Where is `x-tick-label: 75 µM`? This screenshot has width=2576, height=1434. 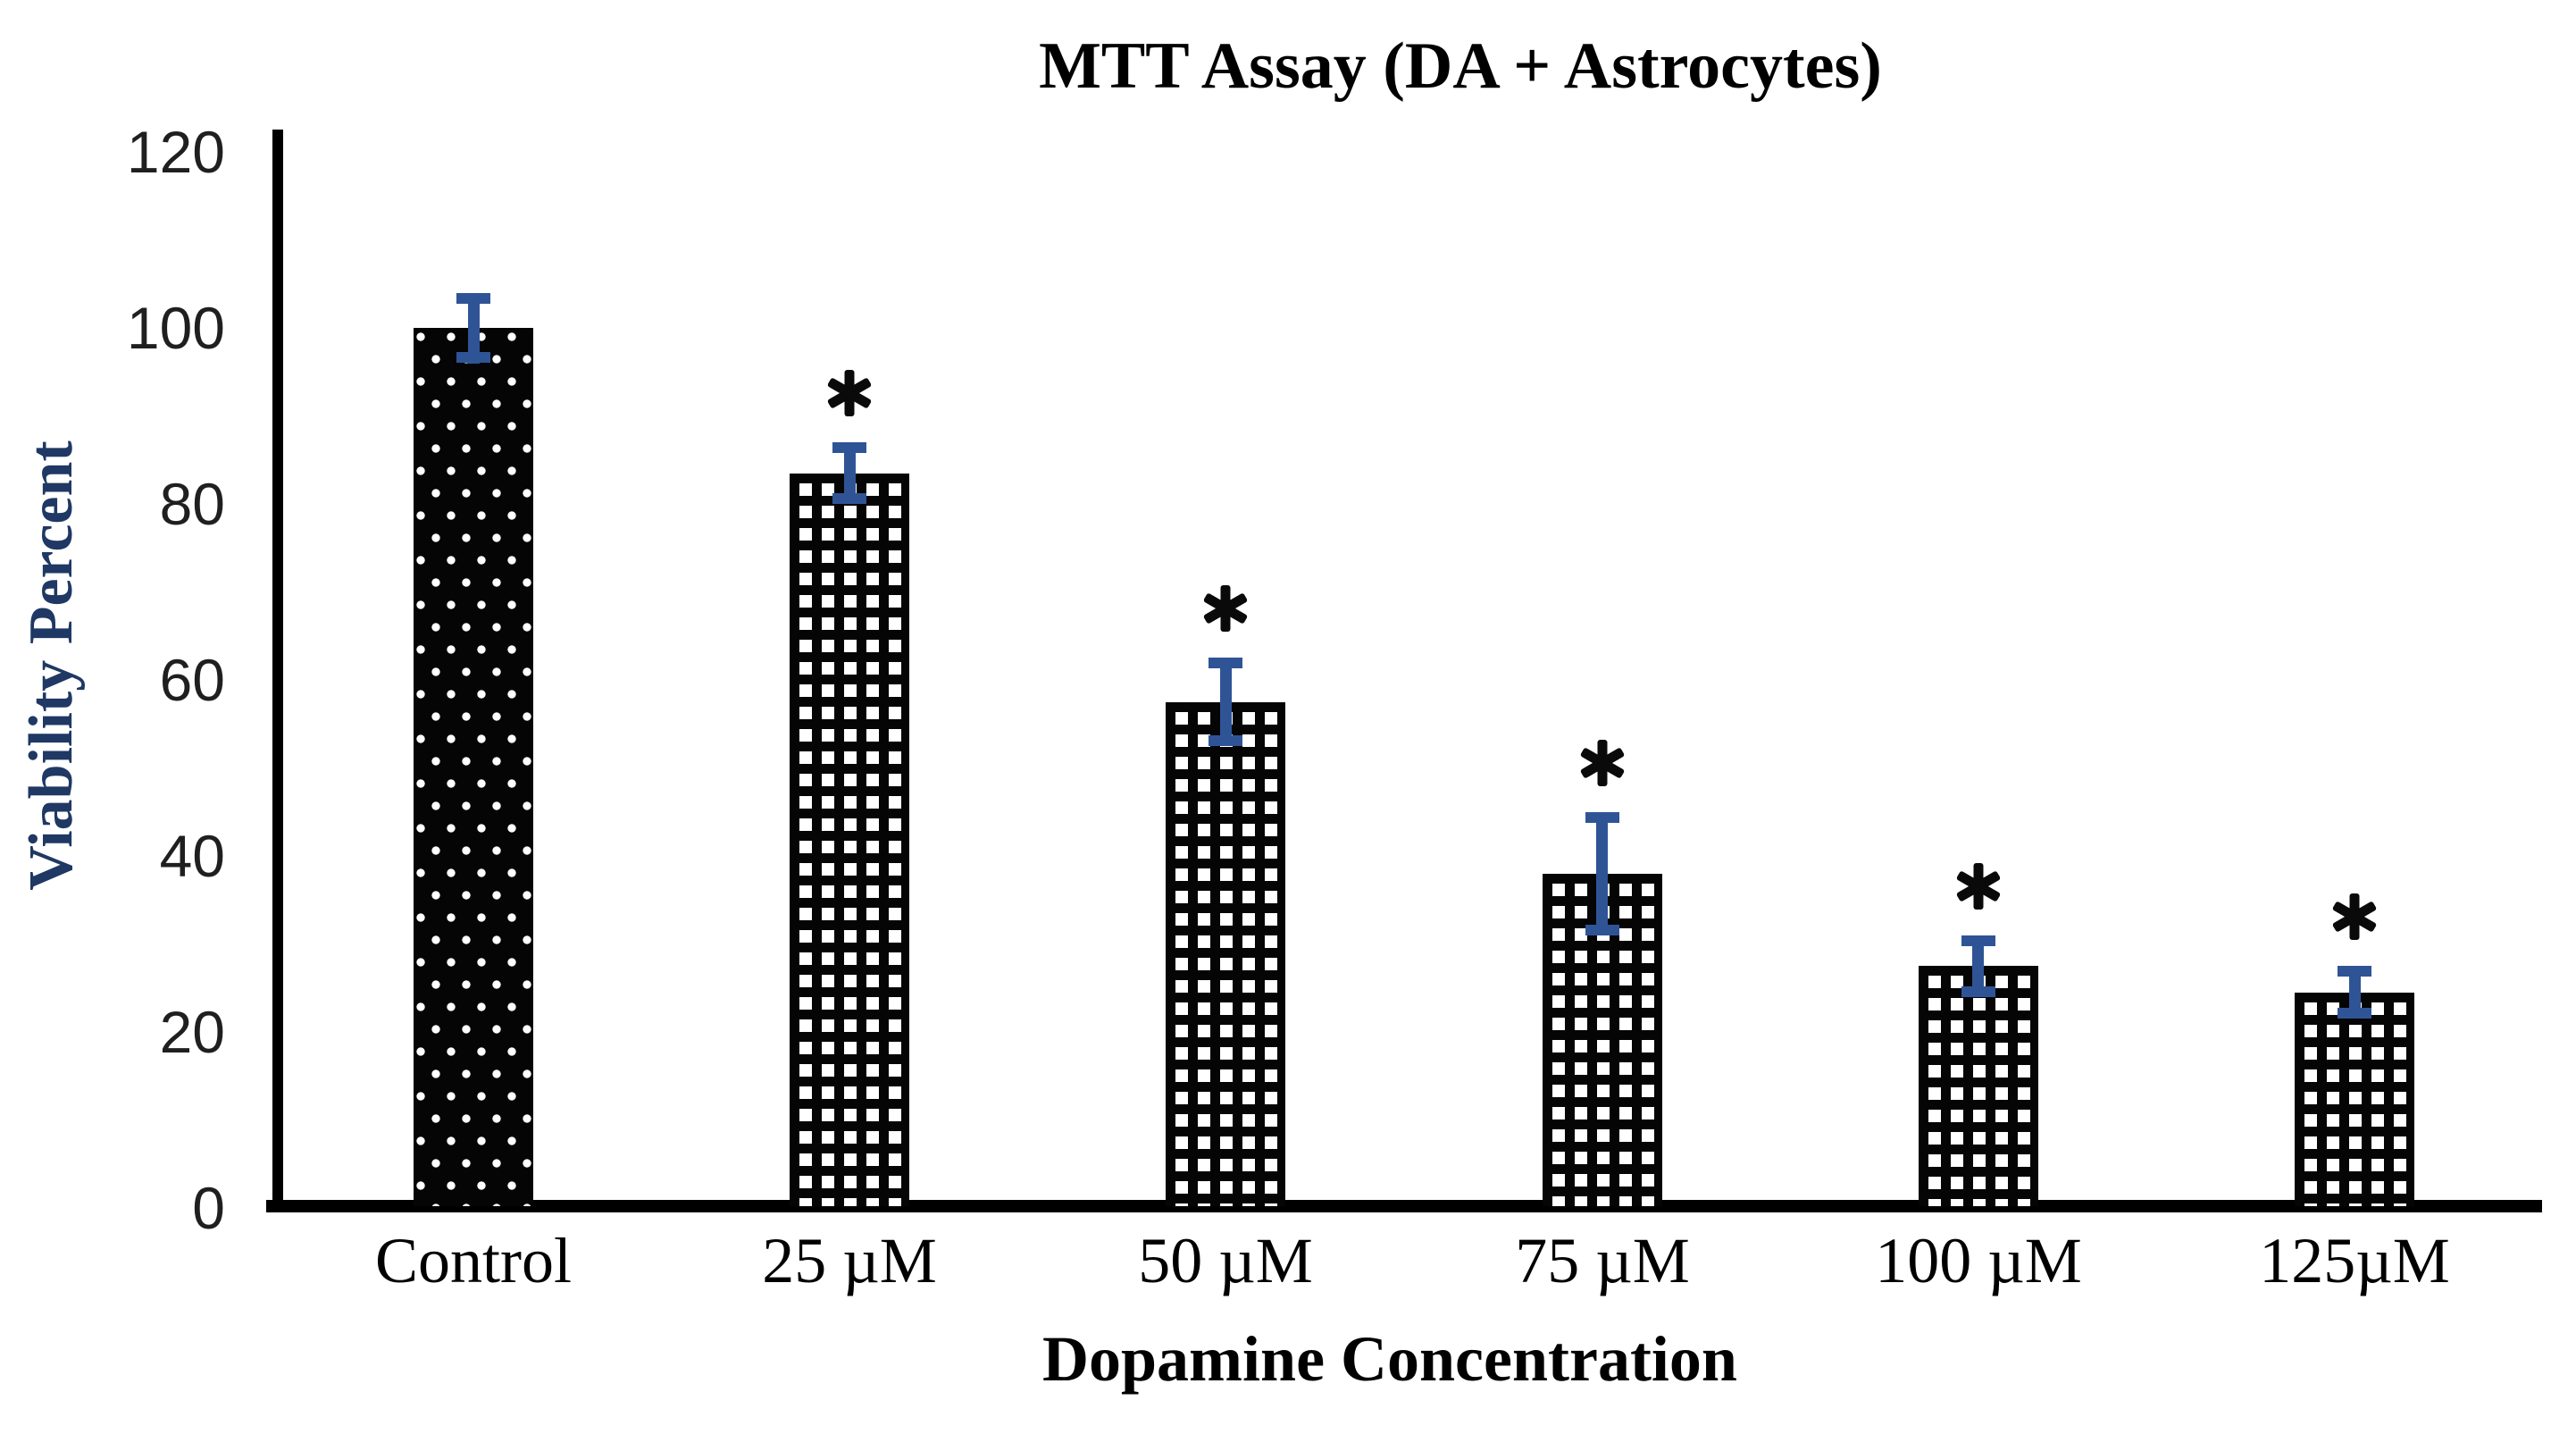
x-tick-label: 75 µM is located at coordinates (1602, 1261).